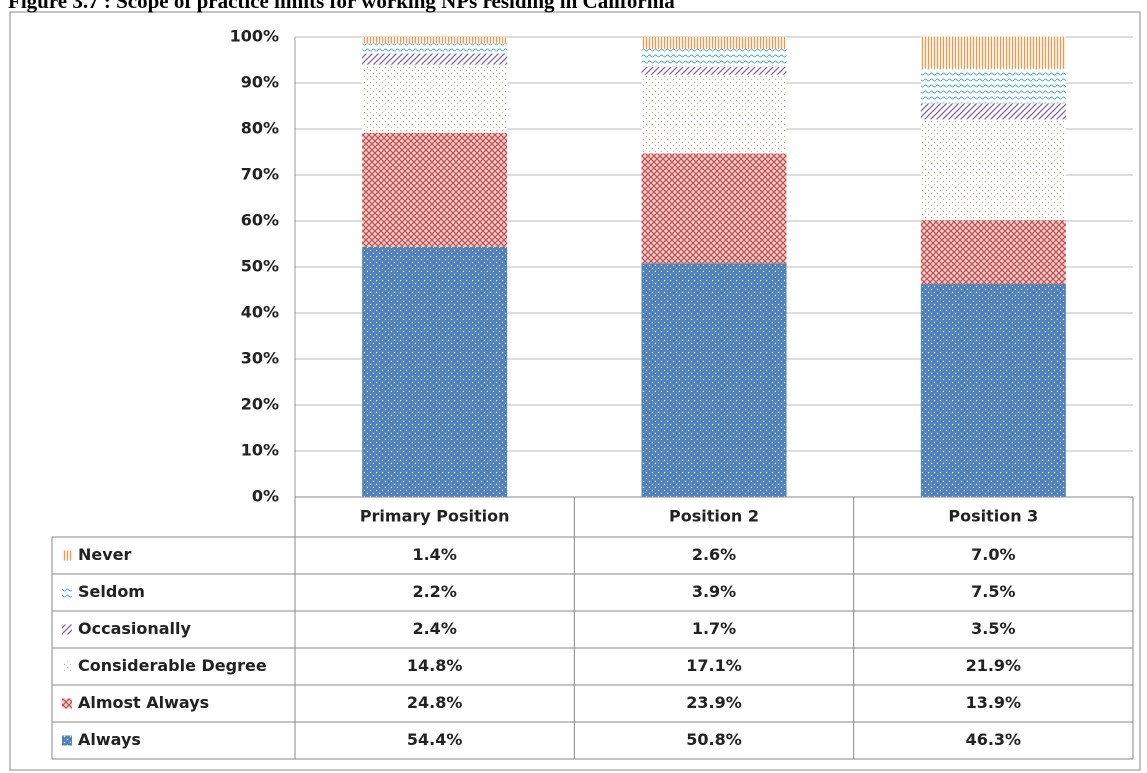 This screenshot has height=773, width=1147. What do you see at coordinates (434, 591) in the screenshot?
I see `data-label: 2.2%` at bounding box center [434, 591].